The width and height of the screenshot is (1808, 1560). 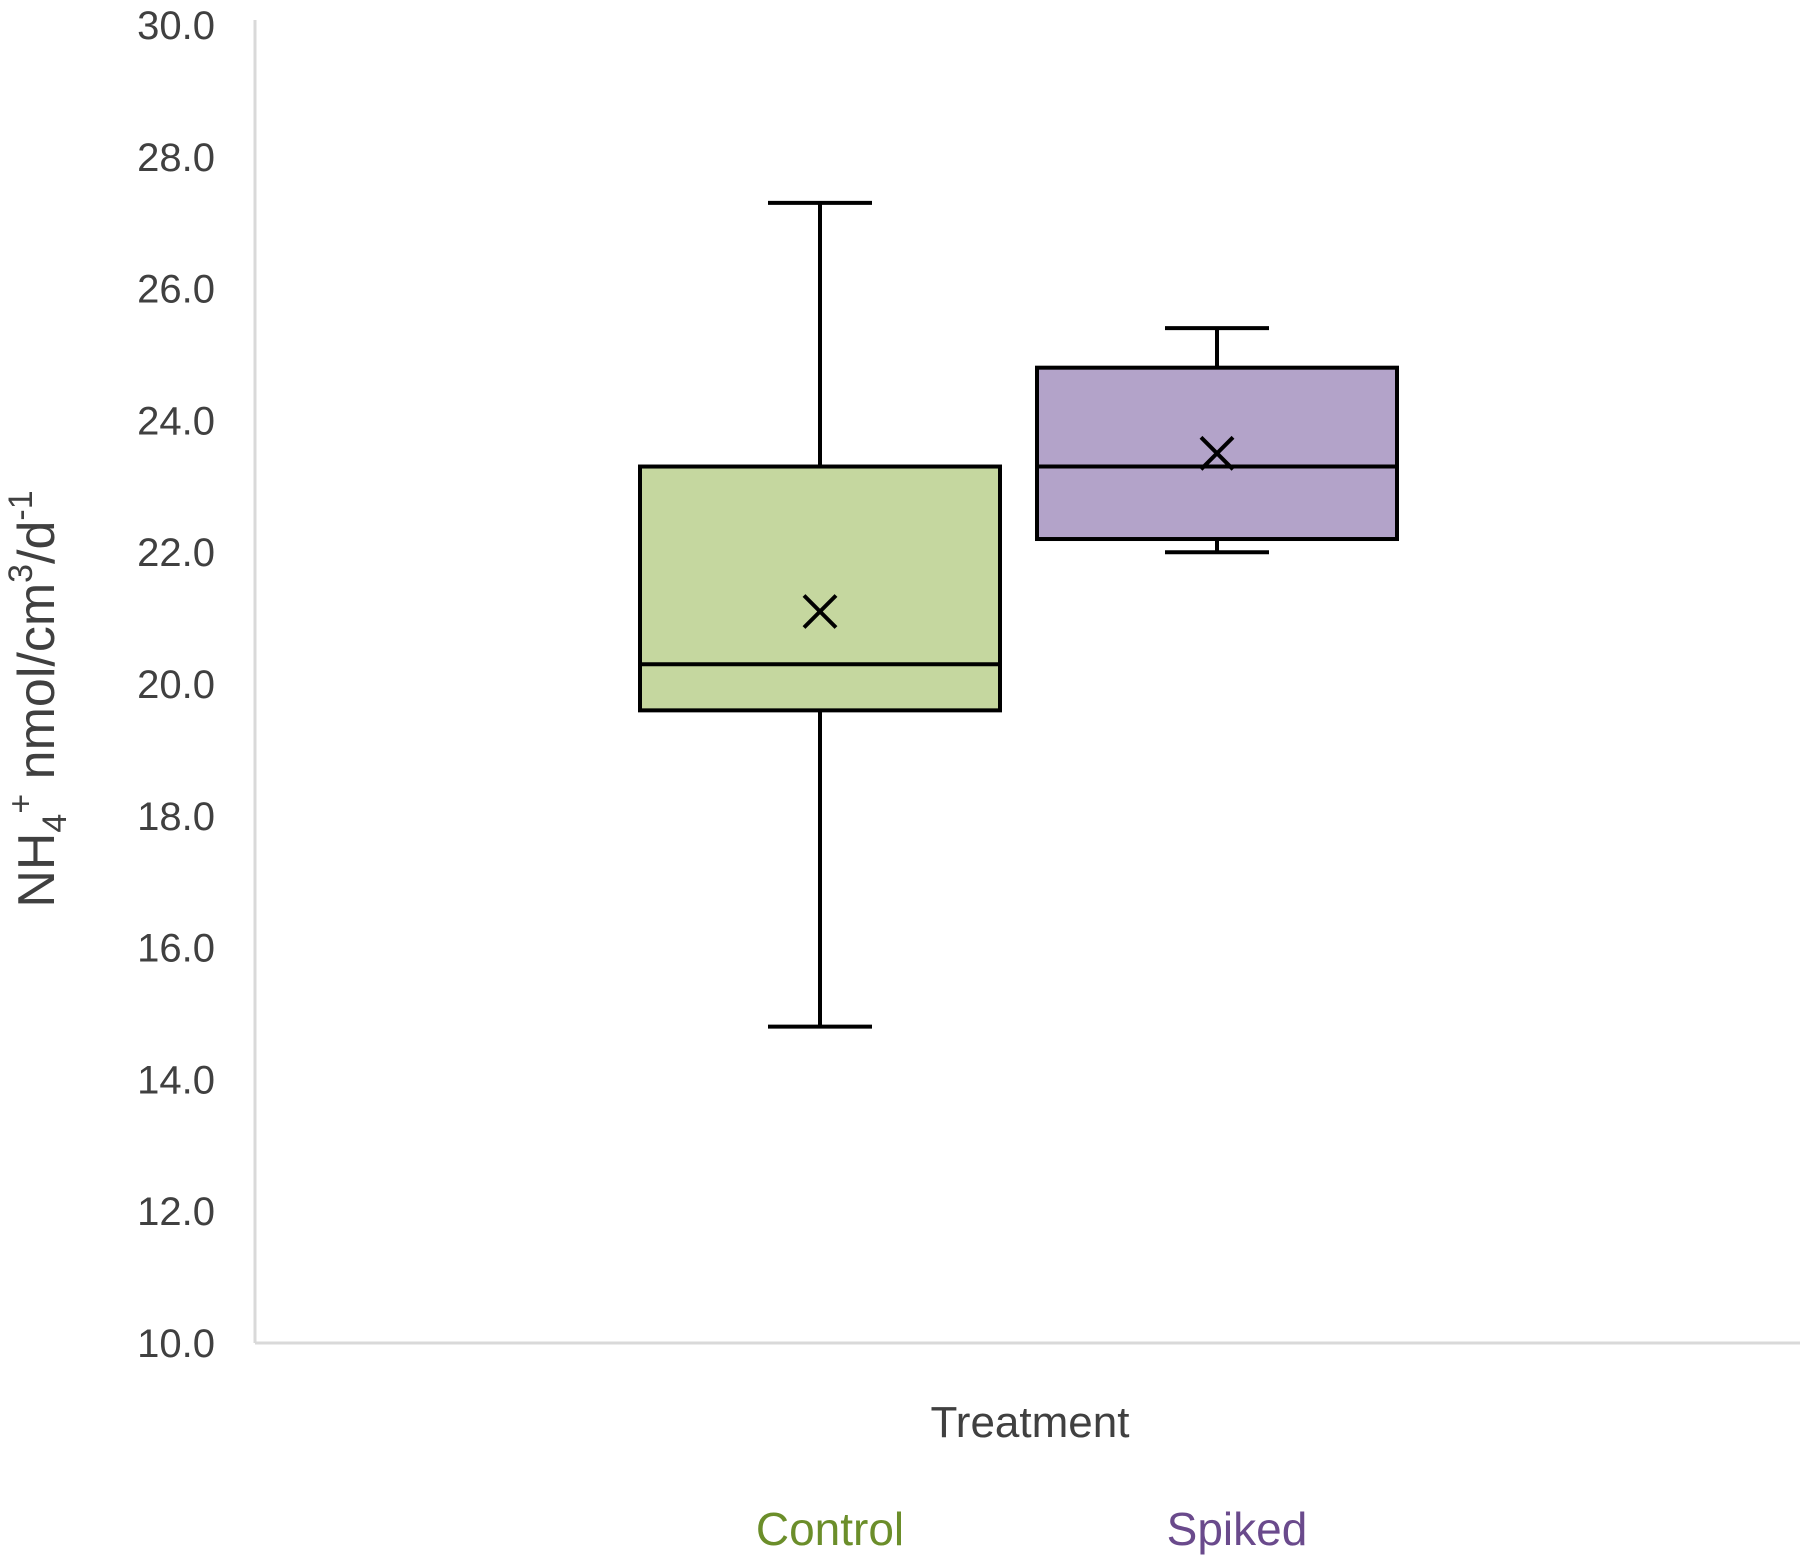 I want to click on y-axis-label-part: -1, so click(x=21, y=505).